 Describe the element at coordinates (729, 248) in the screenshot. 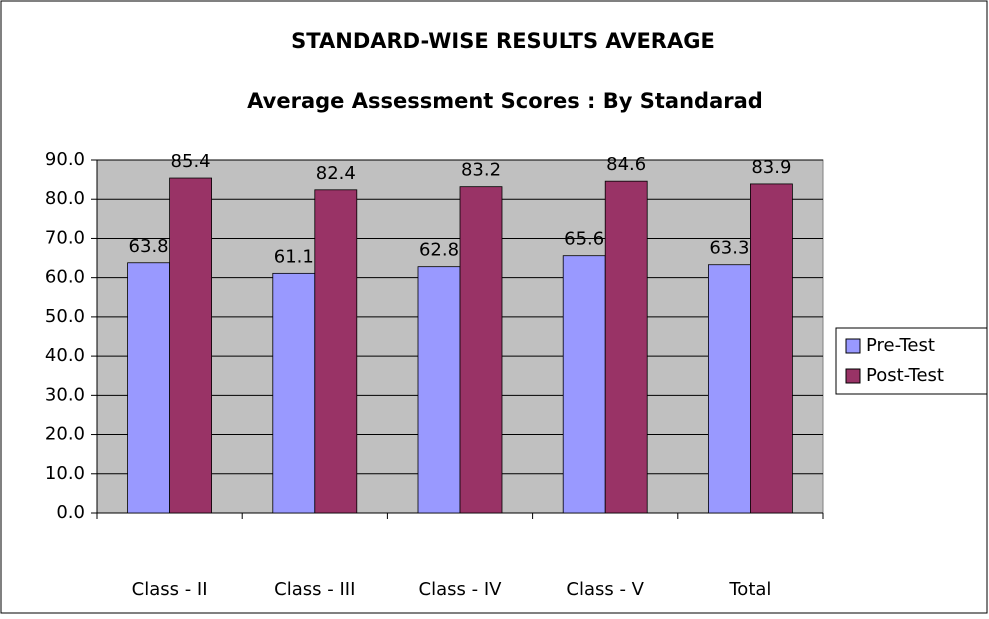

I see `data-label: 63.3` at that location.